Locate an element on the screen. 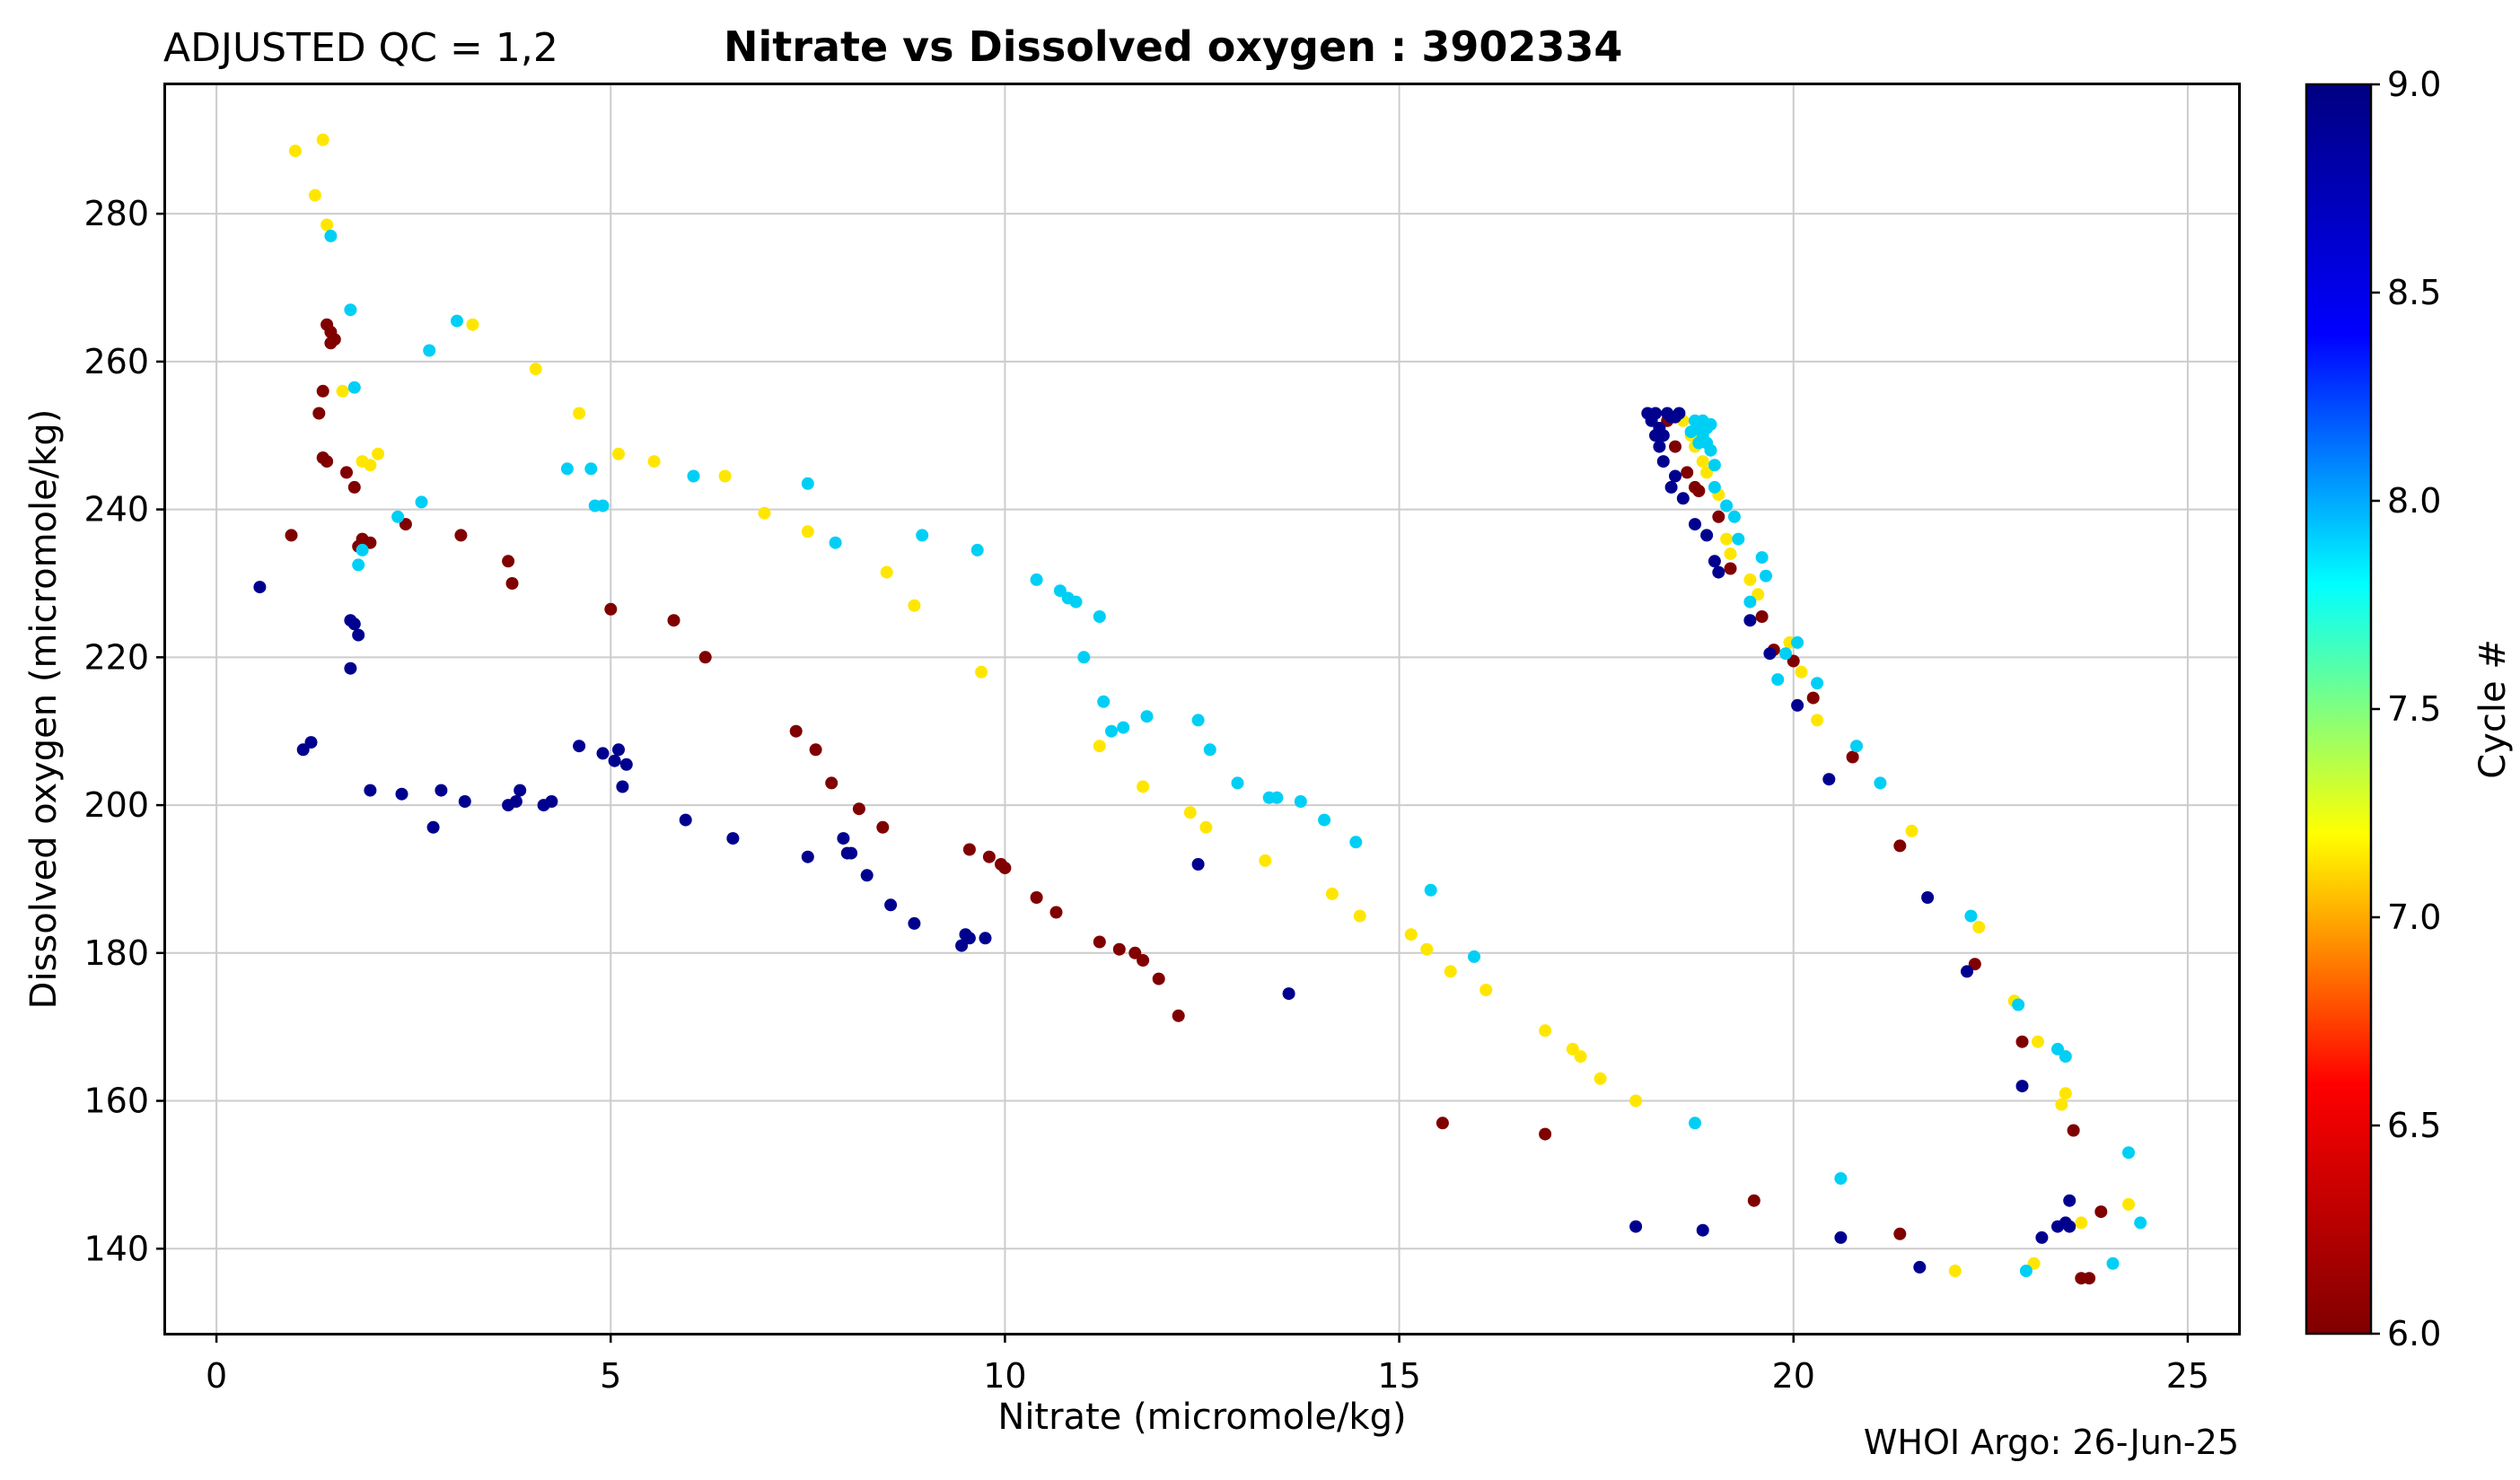 Image resolution: width=2520 pixels, height=1480 pixels. colorbar-ticks: 6.0 6.5 7.0 7.5 8.0 8.5 9.0 is located at coordinates (2406, 709).